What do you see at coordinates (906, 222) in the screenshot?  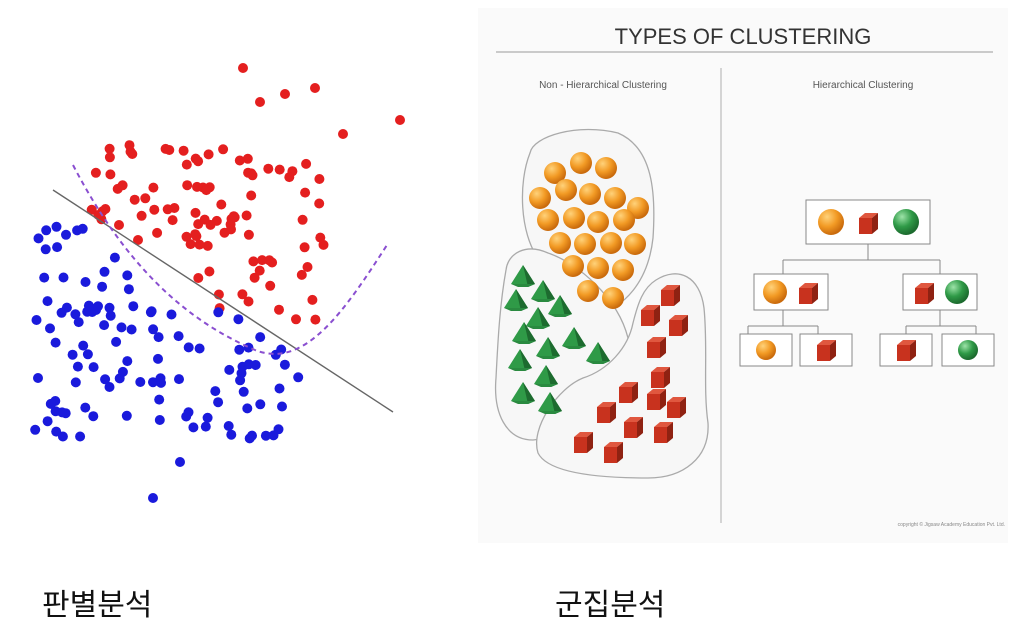 I see `root-green-sphere` at bounding box center [906, 222].